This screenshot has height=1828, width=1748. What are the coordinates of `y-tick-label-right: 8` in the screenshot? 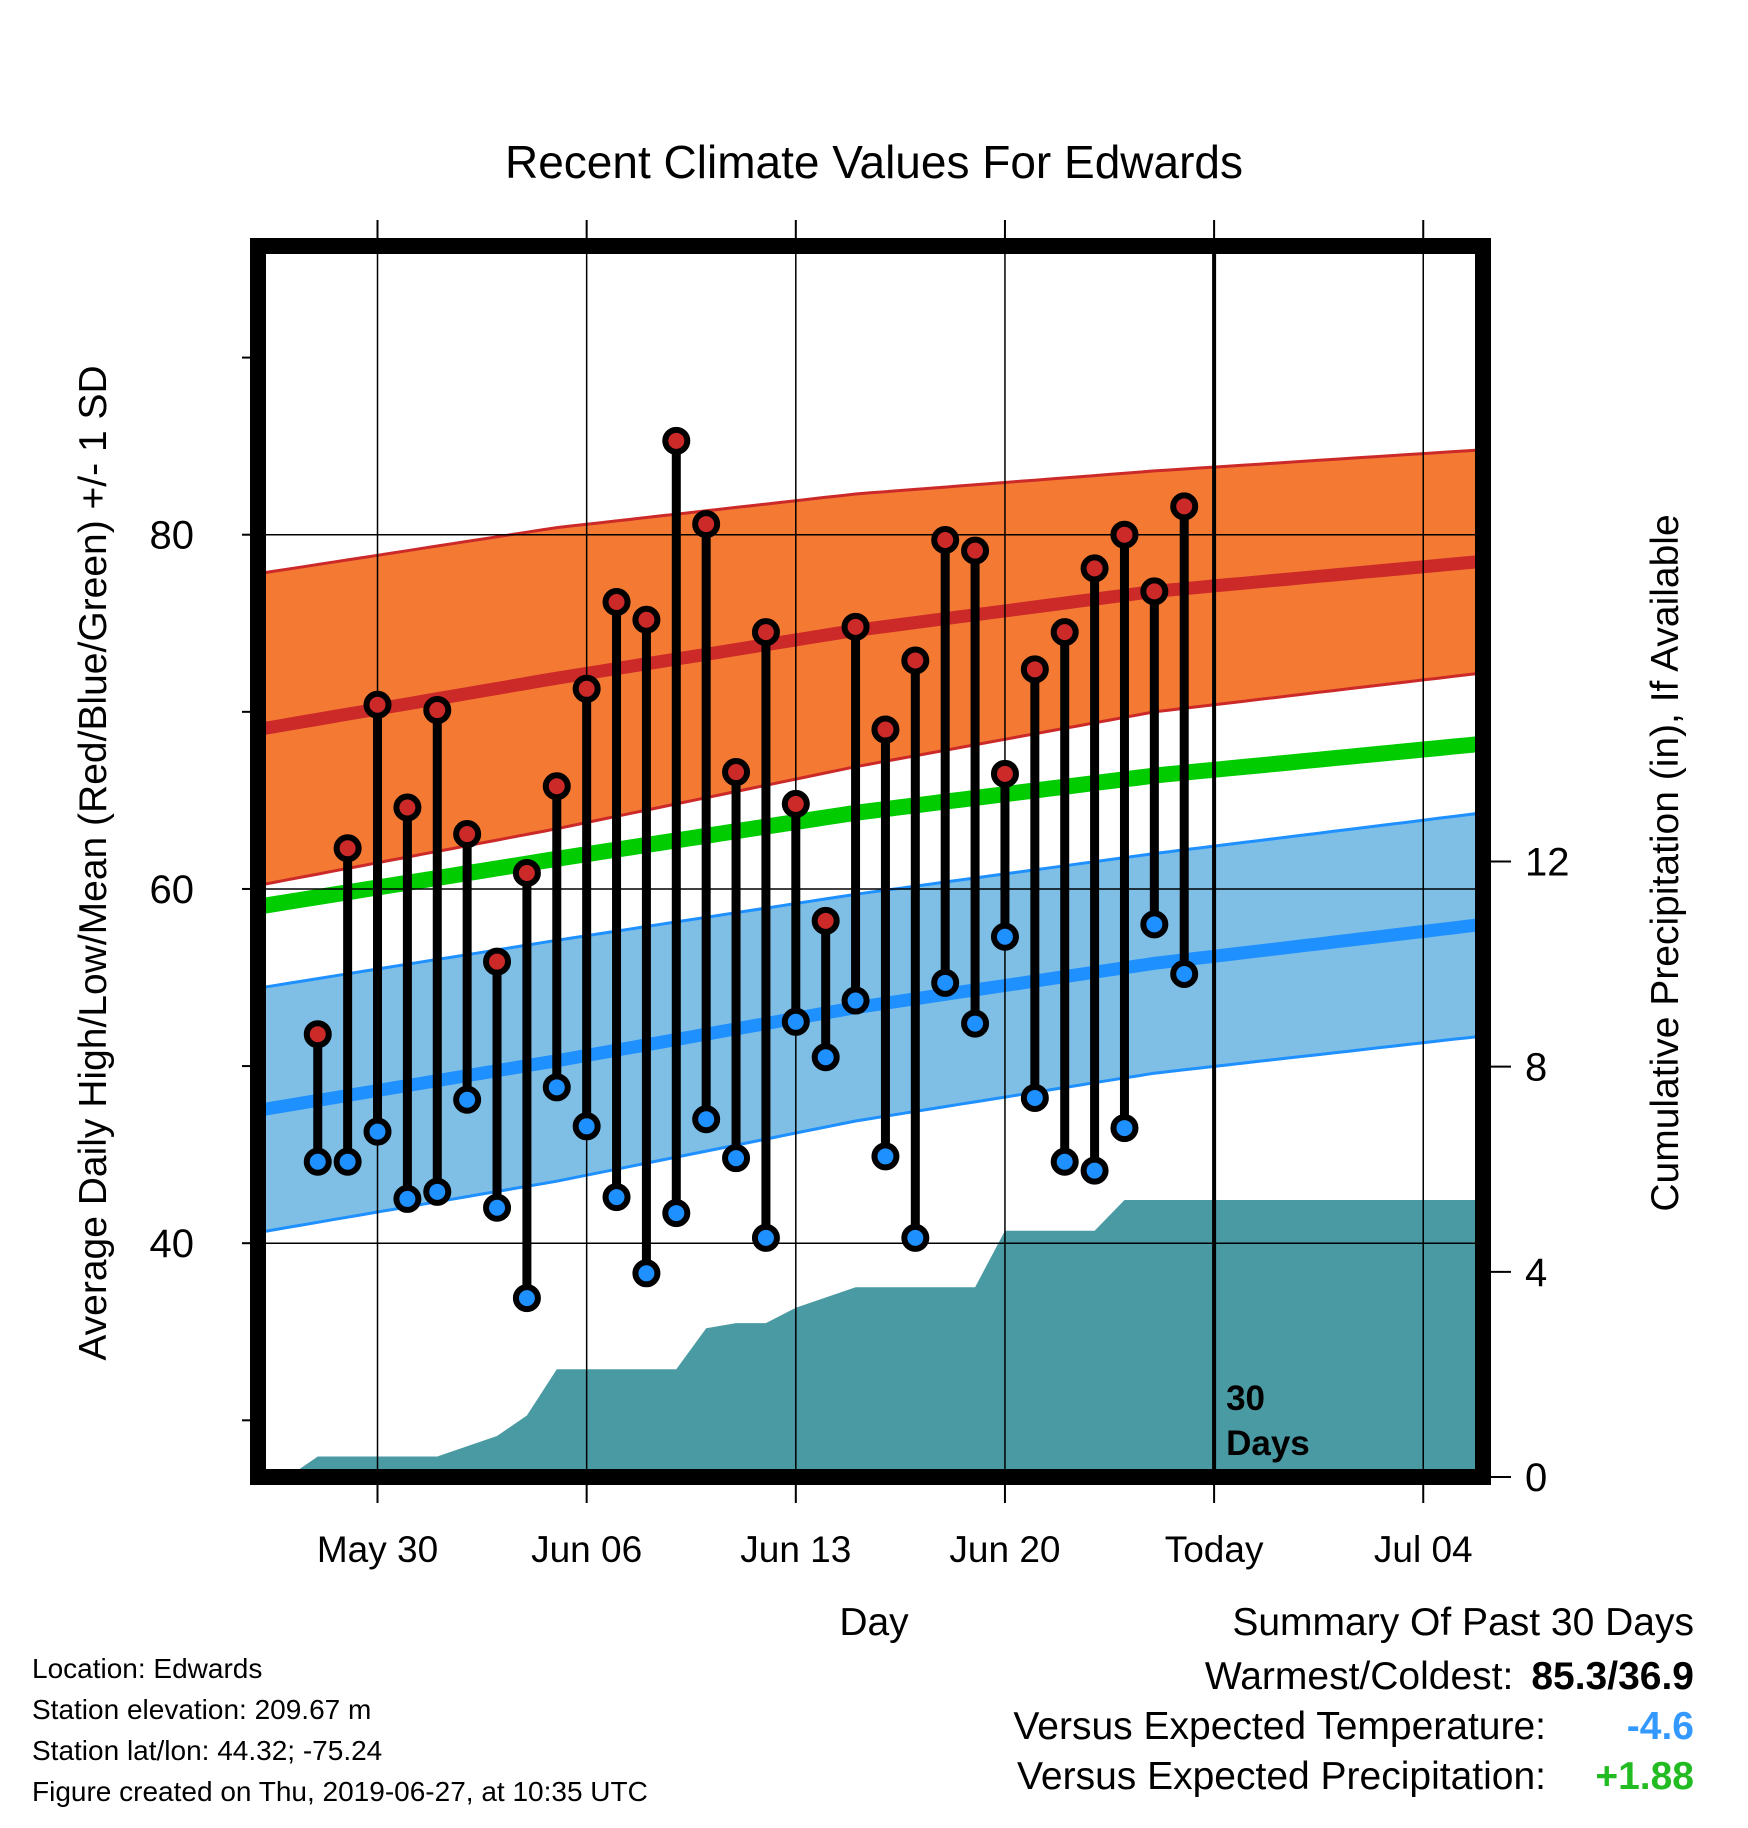 It's located at (1536, 1068).